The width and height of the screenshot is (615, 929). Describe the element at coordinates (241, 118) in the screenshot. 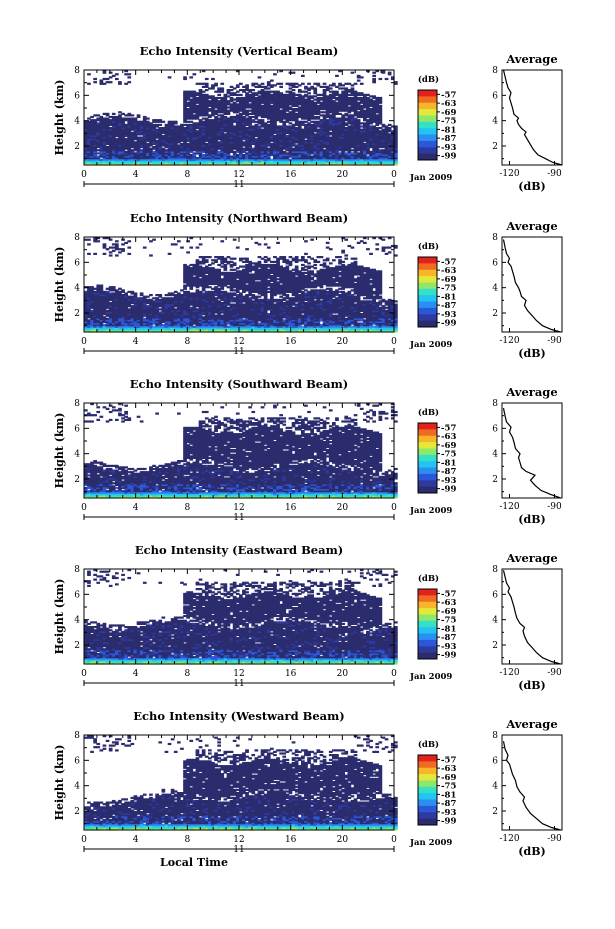

I see `heatmap-cells` at that location.